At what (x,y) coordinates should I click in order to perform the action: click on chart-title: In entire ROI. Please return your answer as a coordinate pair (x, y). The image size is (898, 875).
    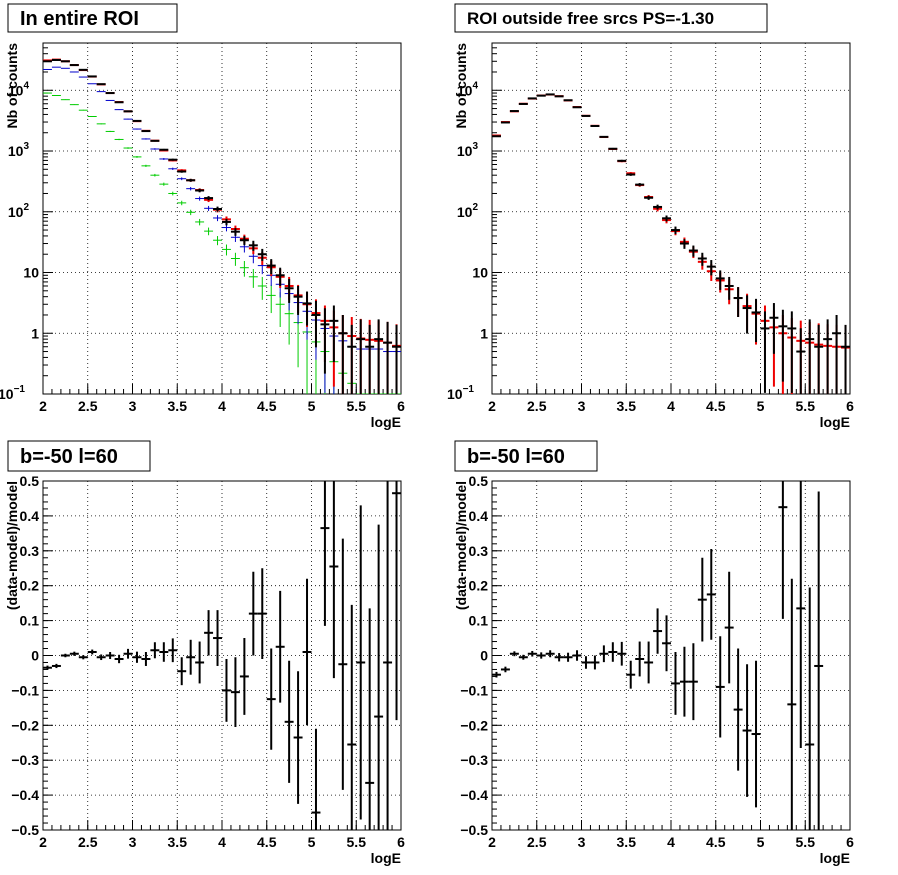
    Looking at the image, I should click on (79, 19).